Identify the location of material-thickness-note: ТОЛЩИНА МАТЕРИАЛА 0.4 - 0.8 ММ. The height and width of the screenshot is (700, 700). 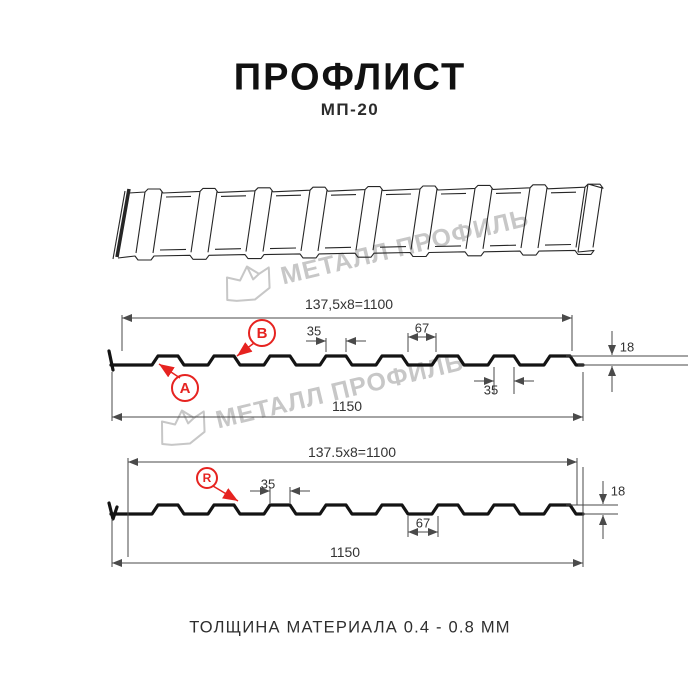
(350, 627).